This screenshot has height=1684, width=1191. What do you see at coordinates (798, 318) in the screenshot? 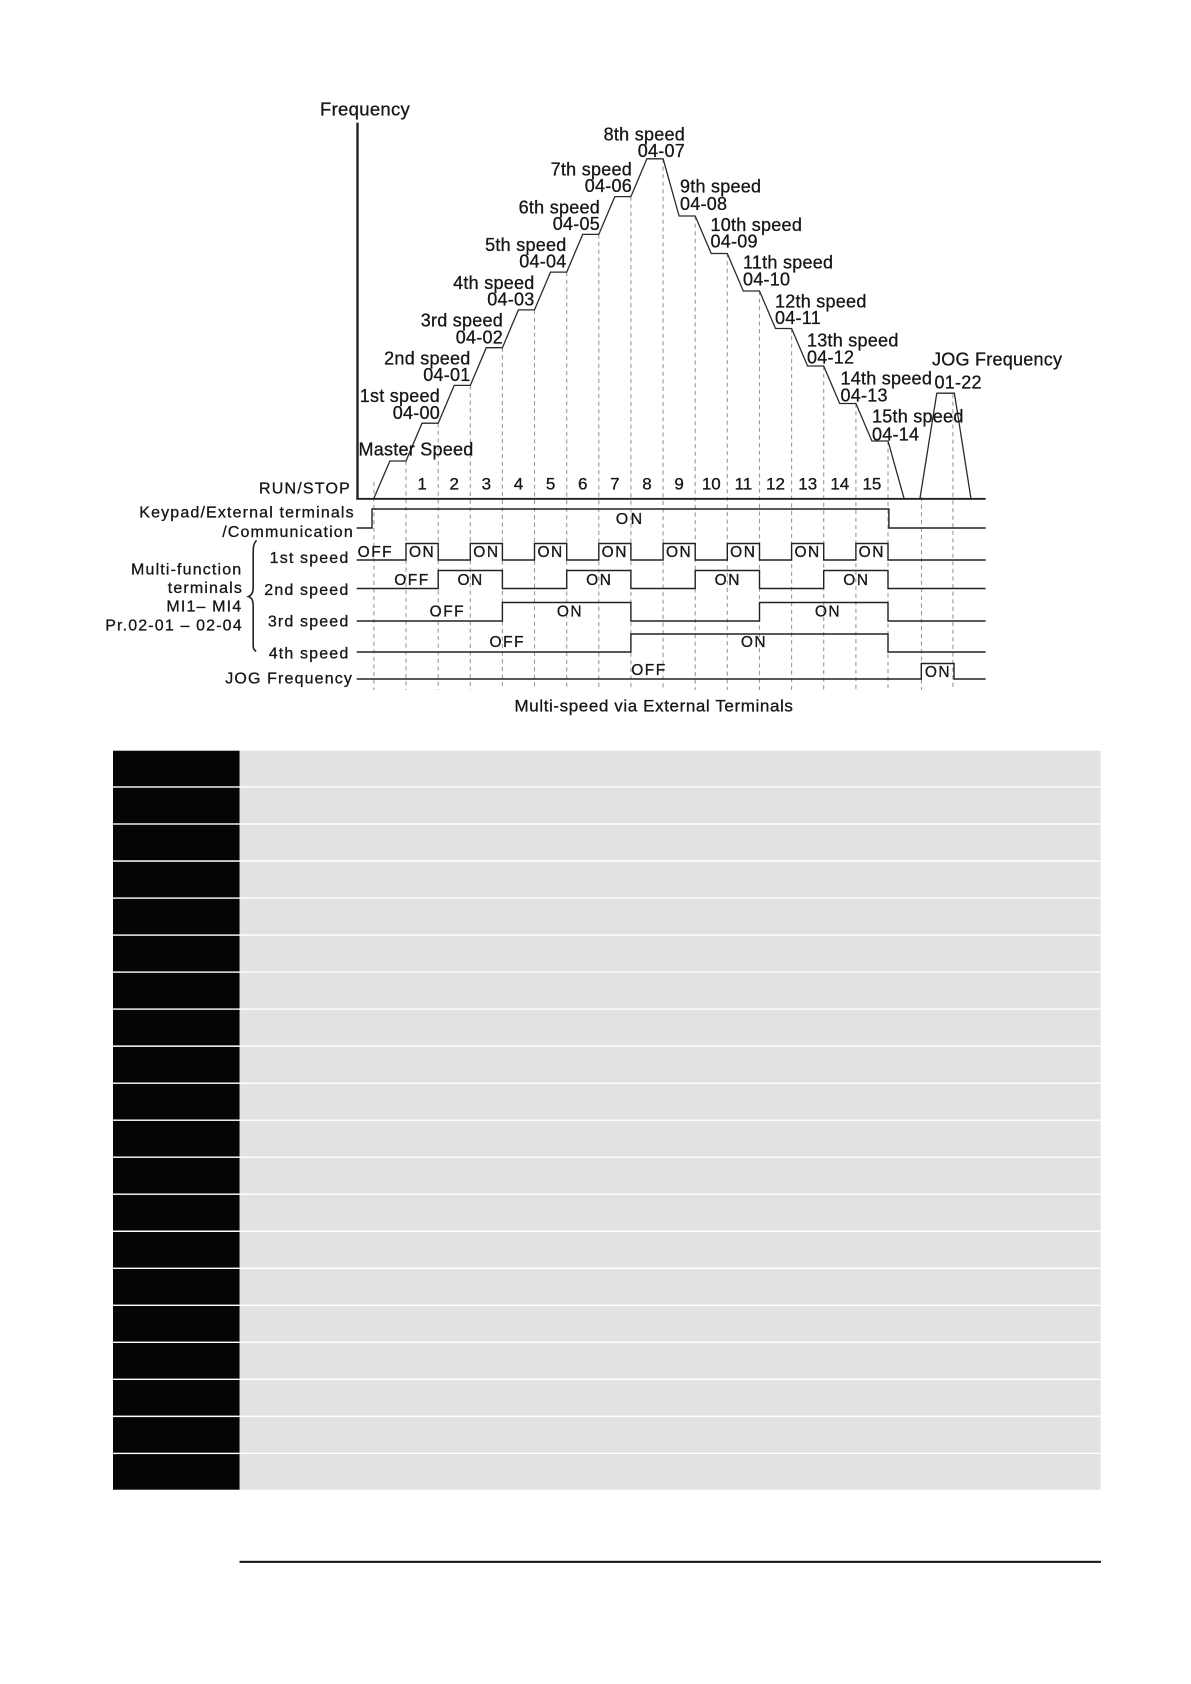
I see `svg-text: 04-11` at bounding box center [798, 318].